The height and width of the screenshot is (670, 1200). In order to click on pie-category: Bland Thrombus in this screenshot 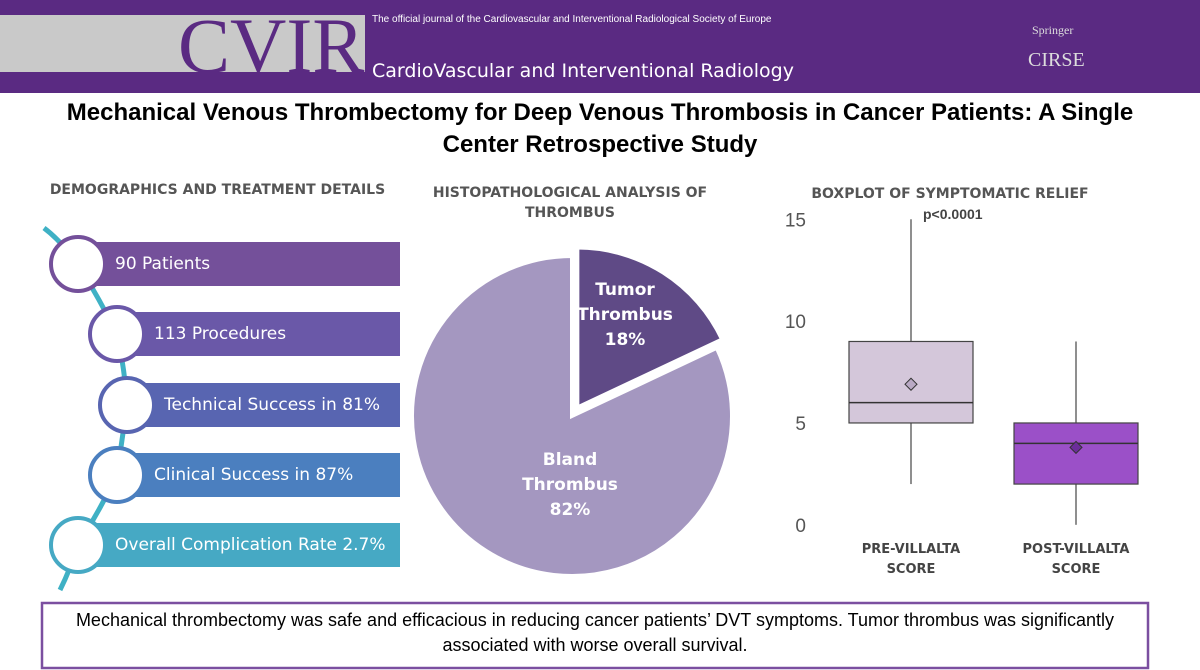, I will do `click(570, 472)`.